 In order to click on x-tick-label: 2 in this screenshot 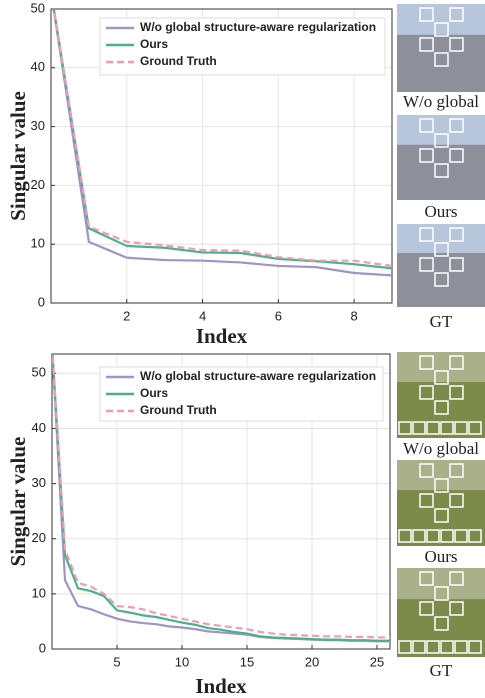, I will do `click(126, 315)`.